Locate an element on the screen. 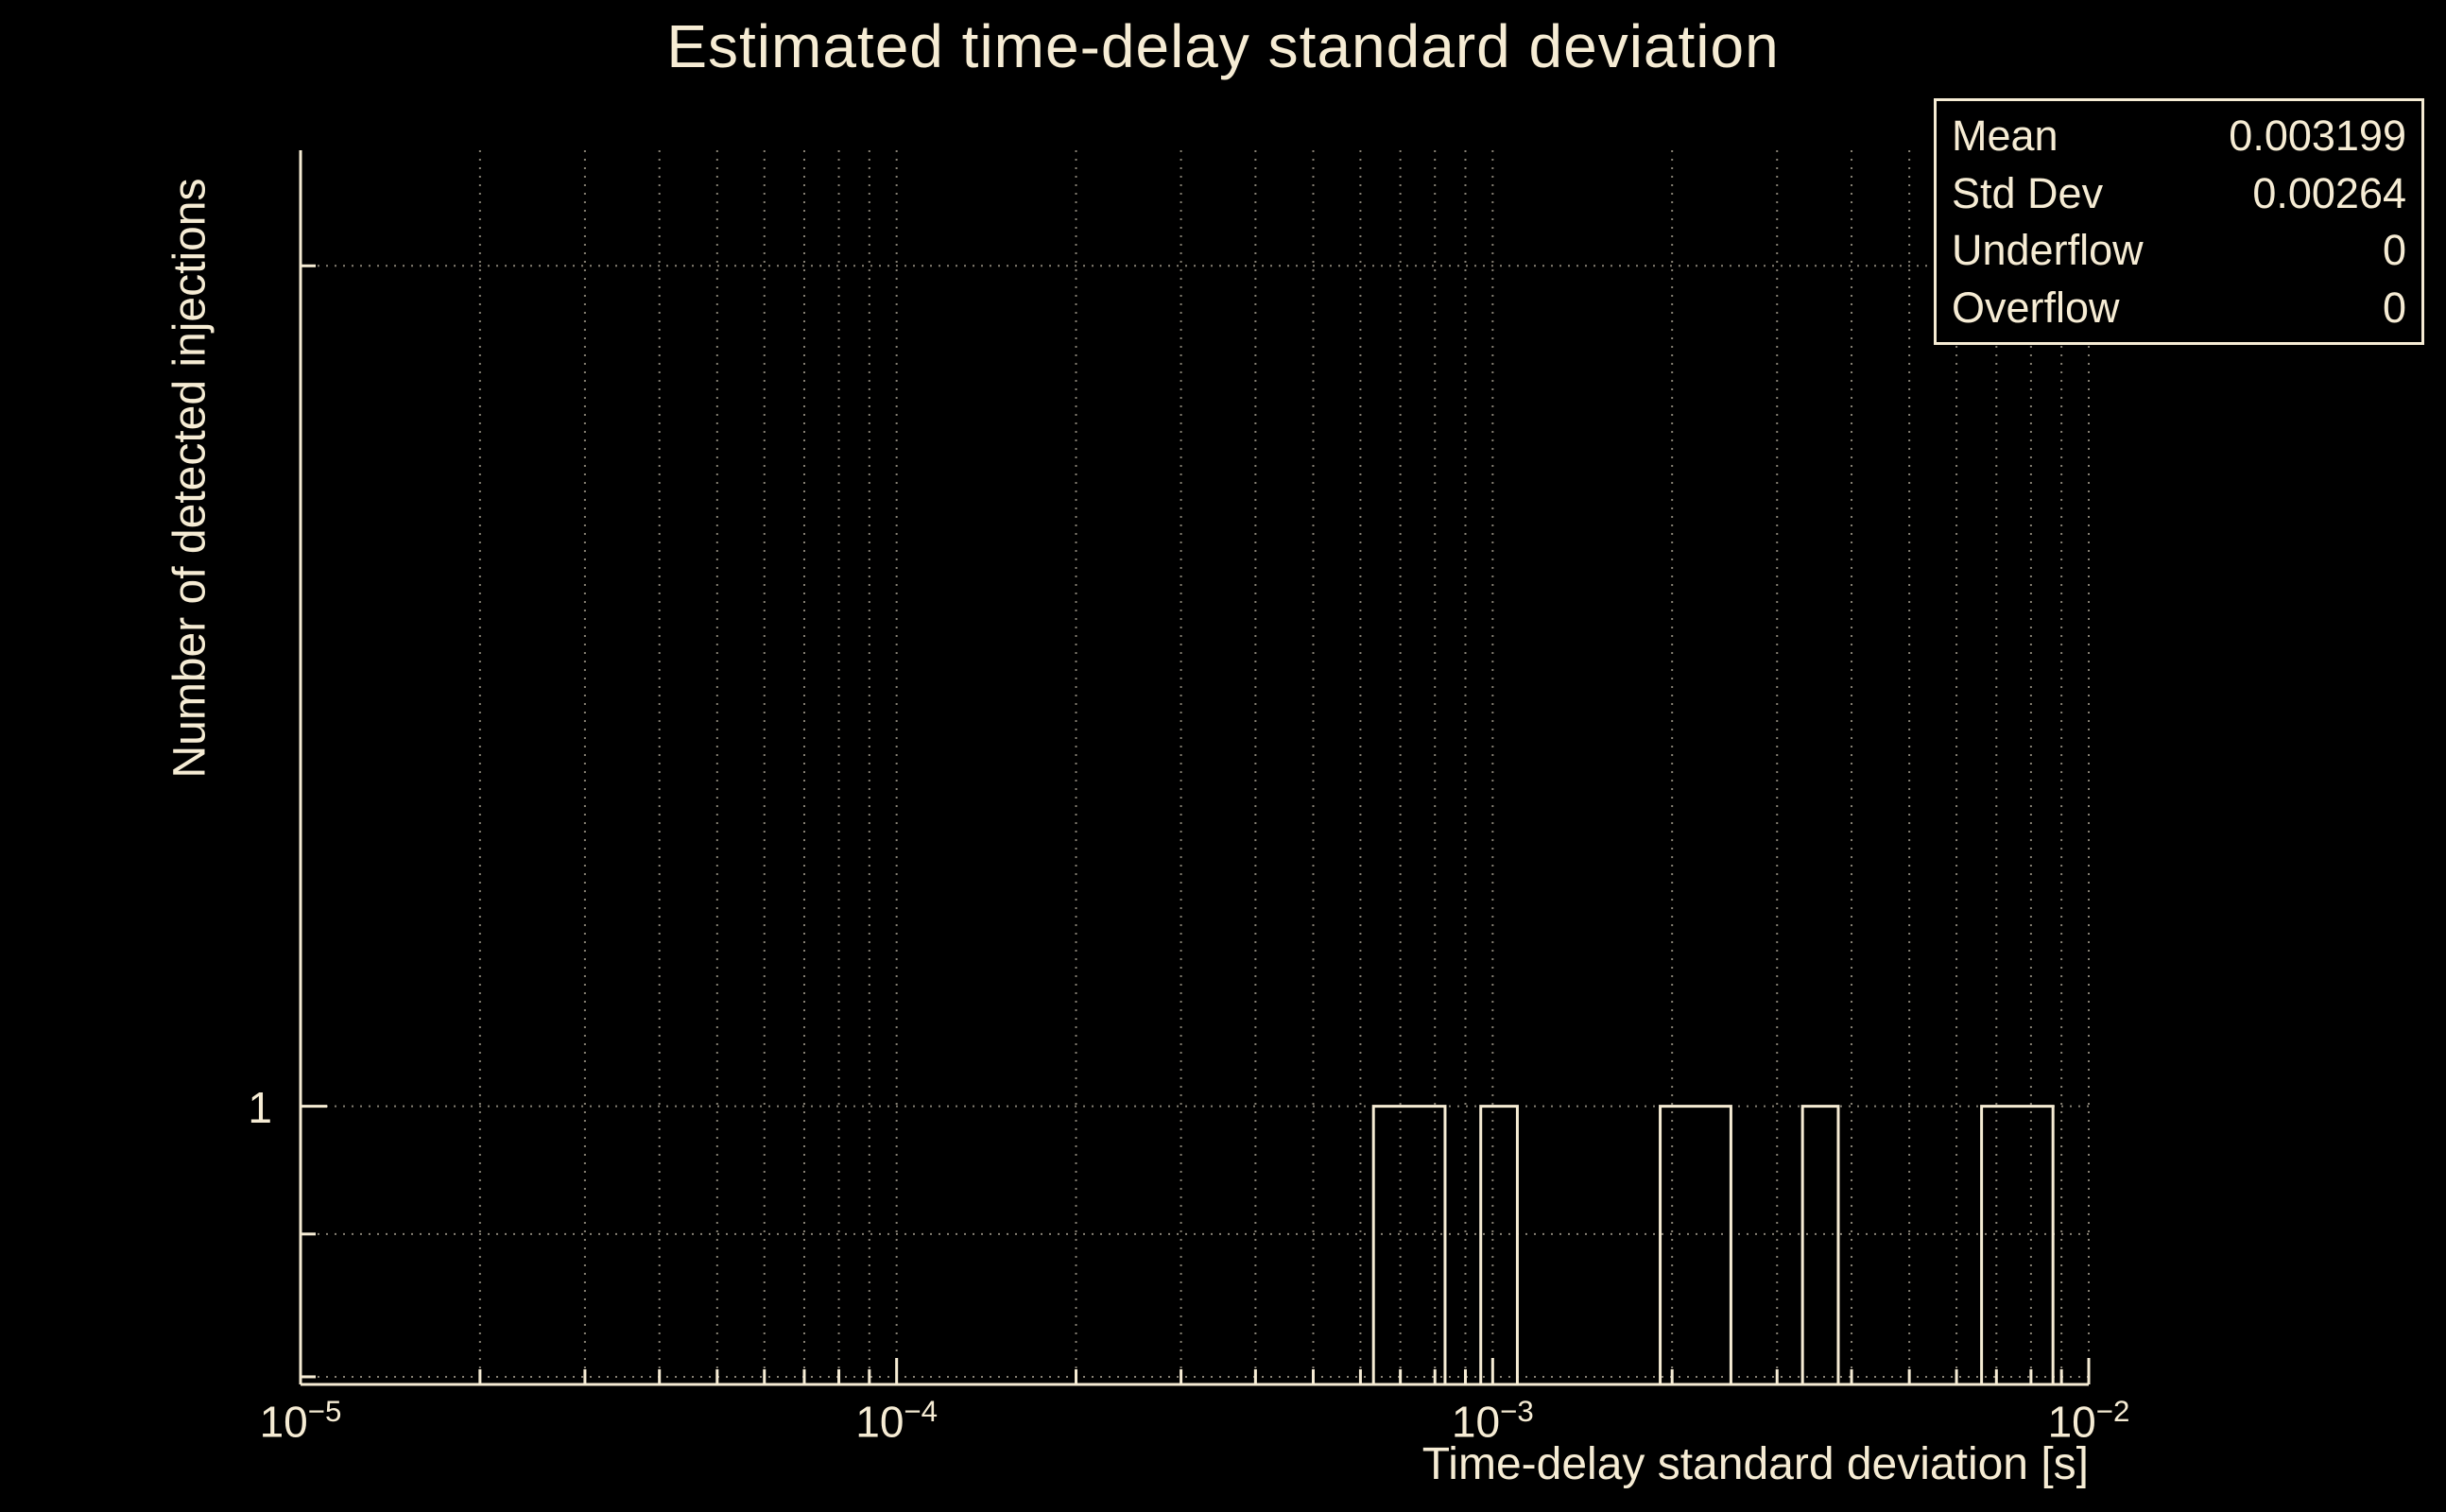  stats-row-stddev: Std Dev 0.00264 is located at coordinates (2179, 193).